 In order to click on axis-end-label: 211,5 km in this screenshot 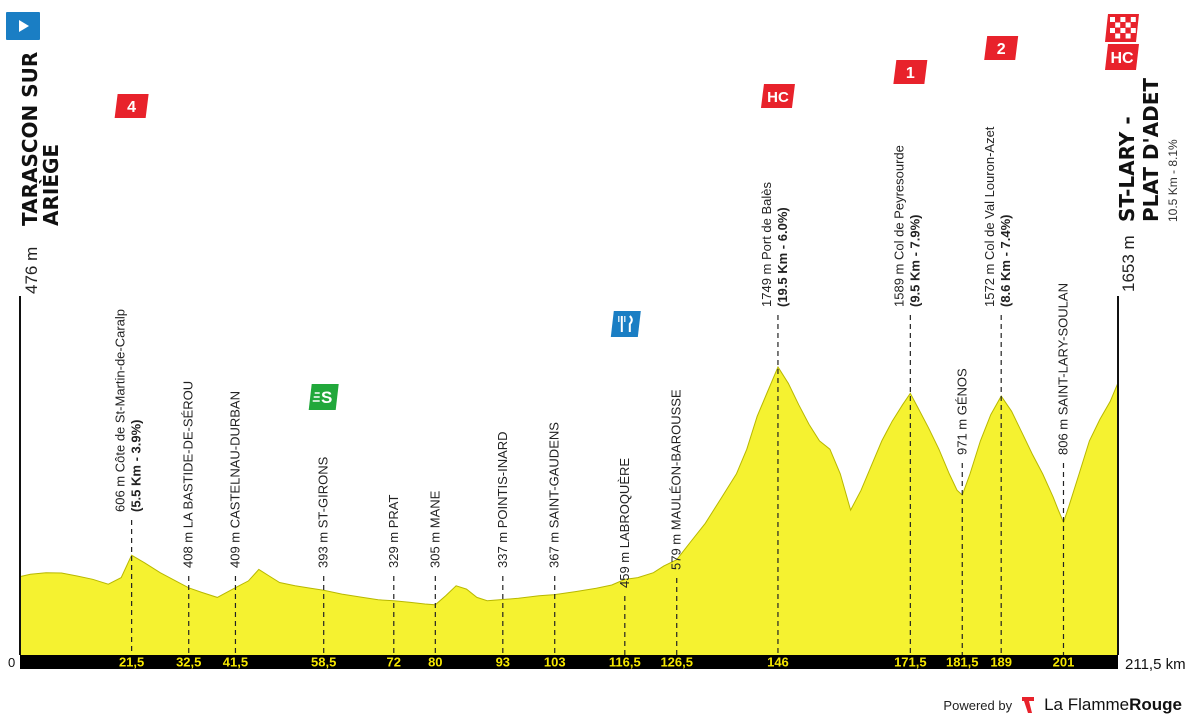, I will do `click(1155, 664)`.